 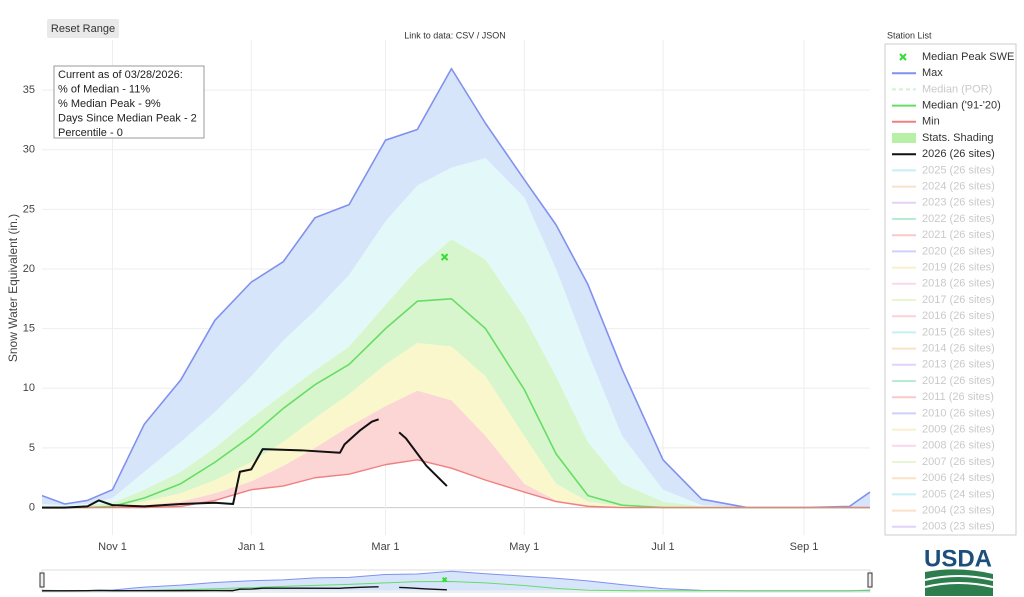 I want to click on legend-item: 2011 (26 sites), so click(x=943, y=397).